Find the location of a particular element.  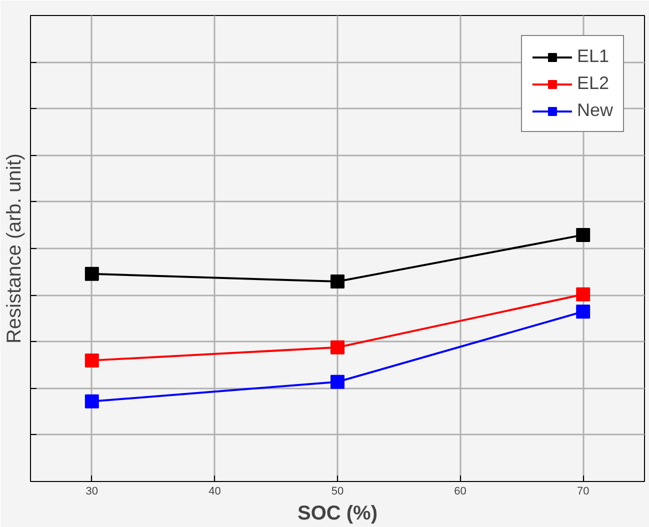

legend-label: EL2 is located at coordinates (593, 83).